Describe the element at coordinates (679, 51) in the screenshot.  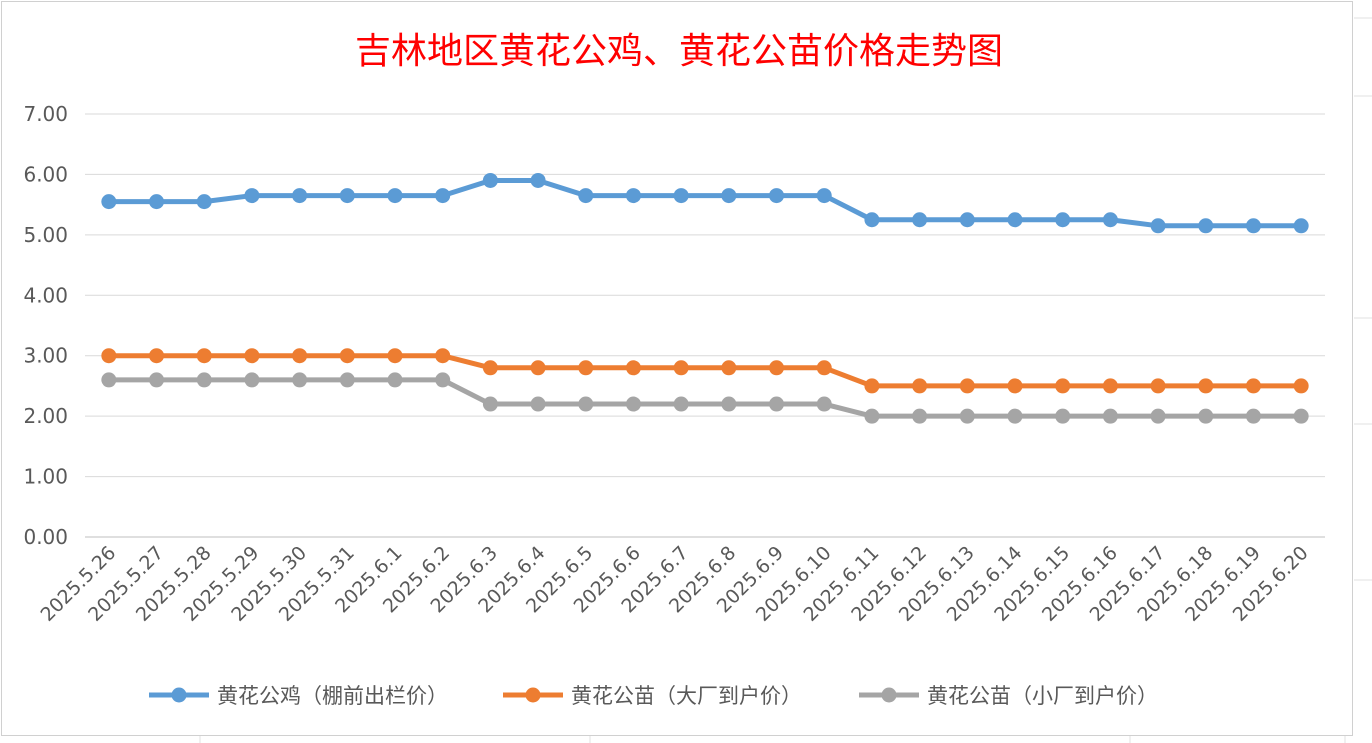
I see `chart-title: 吉林地区黄花公鸡、黄花公苗价格走势图` at that location.